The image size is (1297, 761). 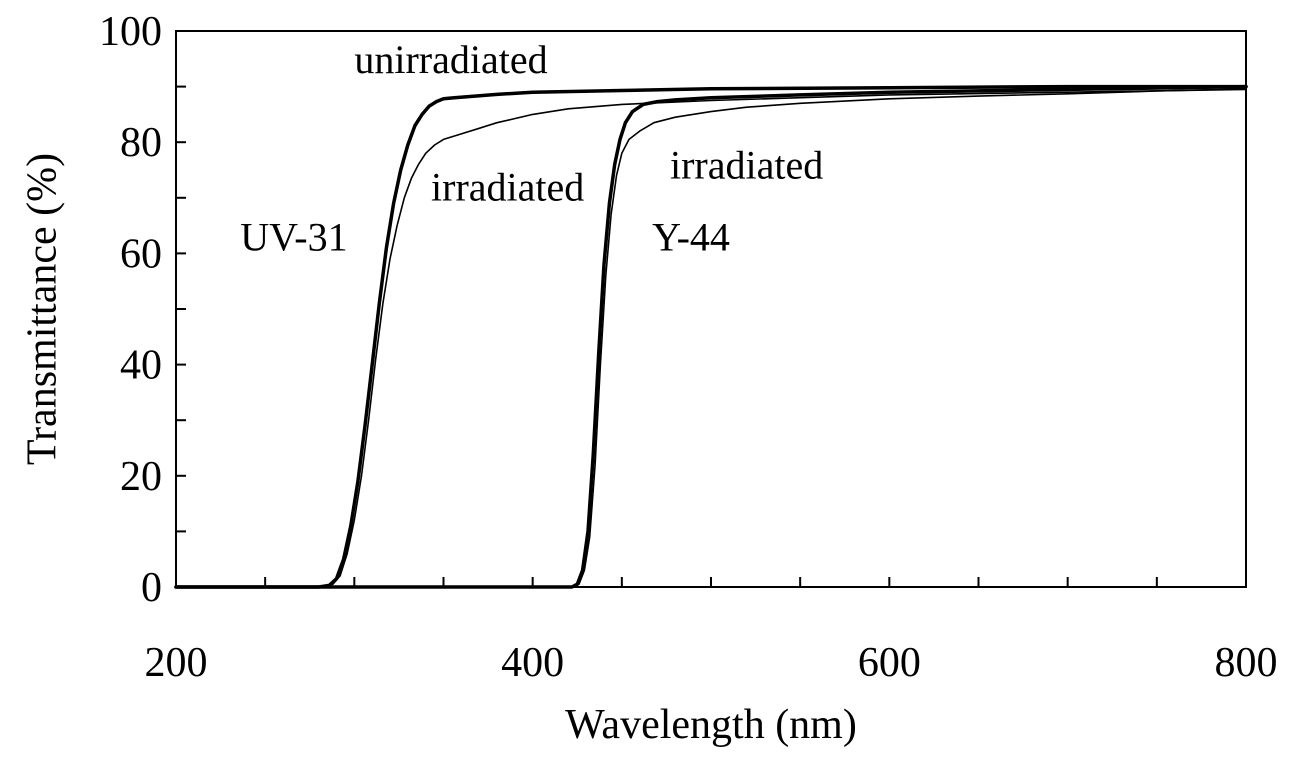 What do you see at coordinates (532, 663) in the screenshot?
I see `x-tick-label: 400` at bounding box center [532, 663].